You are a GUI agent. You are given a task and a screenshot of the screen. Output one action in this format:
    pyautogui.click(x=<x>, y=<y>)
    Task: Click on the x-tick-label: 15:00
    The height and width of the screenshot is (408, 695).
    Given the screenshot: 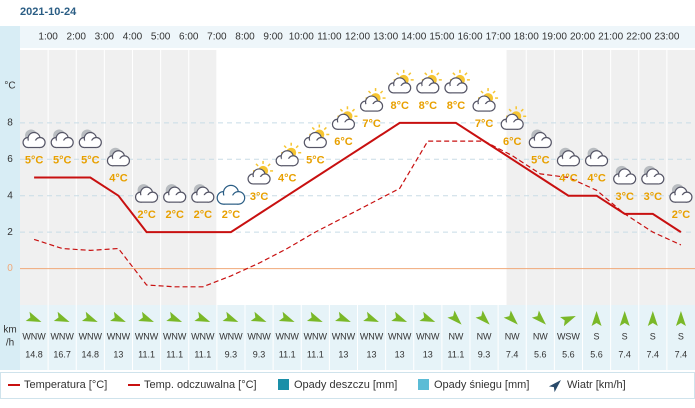 What is the action you would take?
    pyautogui.click(x=441, y=37)
    